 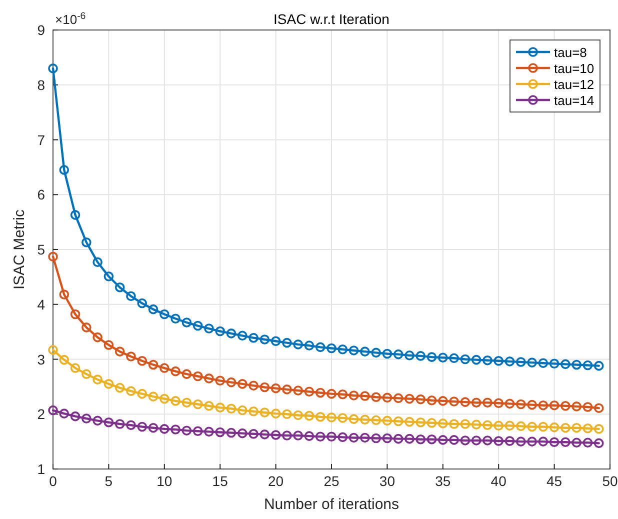 I want to click on x-tick-label: 15, so click(x=220, y=481).